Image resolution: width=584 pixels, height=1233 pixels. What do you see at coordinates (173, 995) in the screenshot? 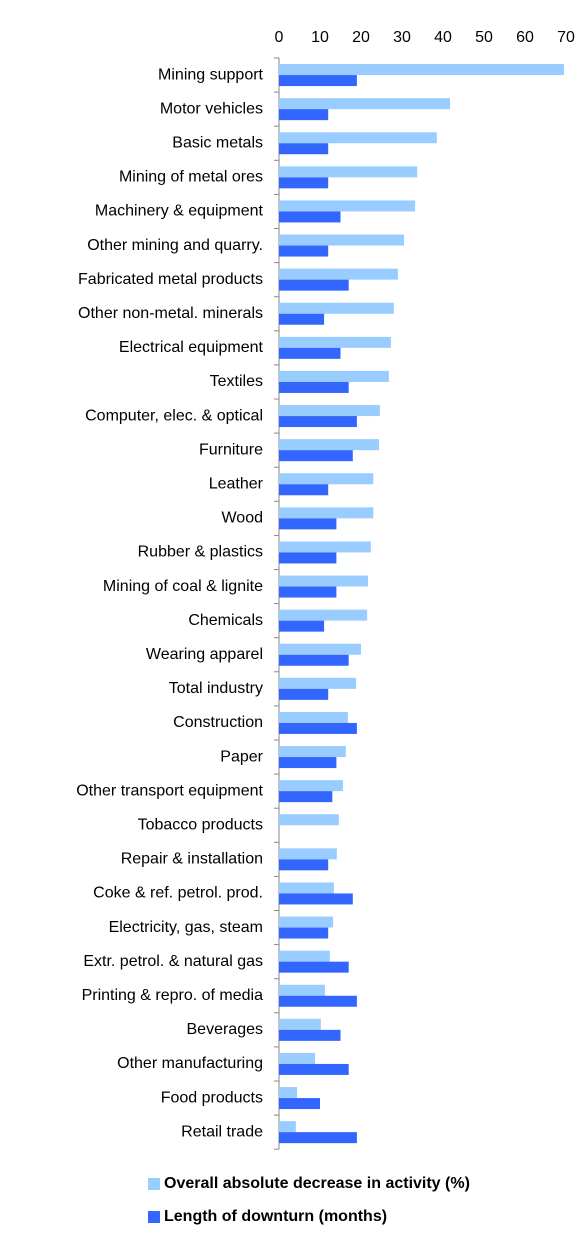
I see `y-tick-label: Printing & repro. of media` at bounding box center [173, 995].